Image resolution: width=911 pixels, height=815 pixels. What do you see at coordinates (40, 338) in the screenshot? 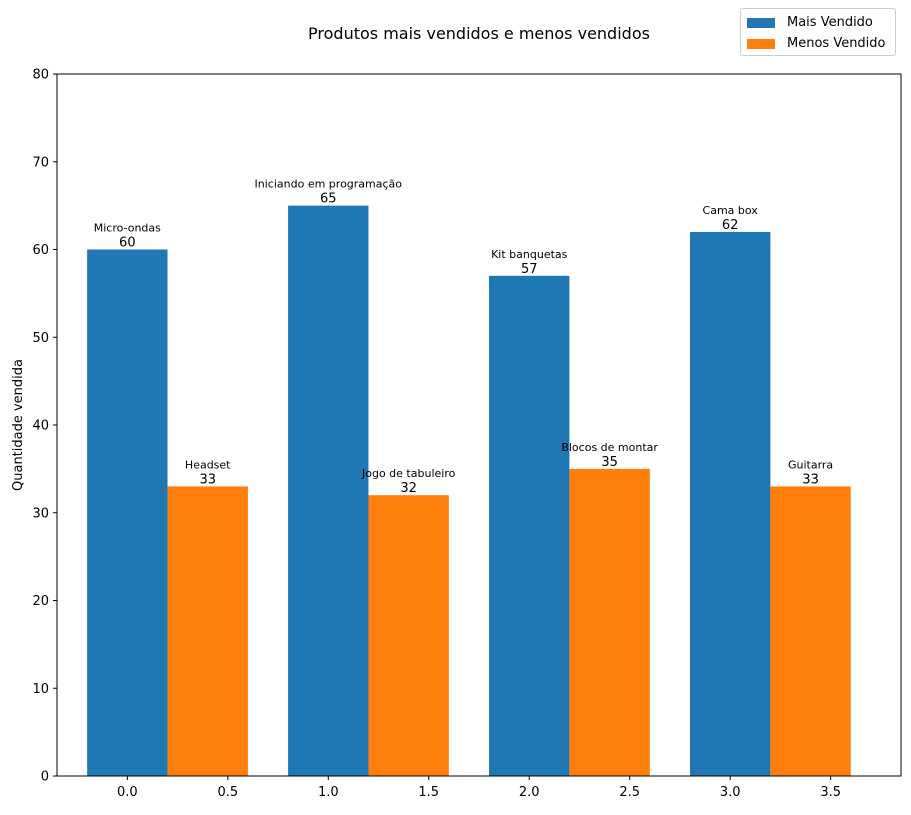
I see `y-tick-label-5: 50` at bounding box center [40, 338].